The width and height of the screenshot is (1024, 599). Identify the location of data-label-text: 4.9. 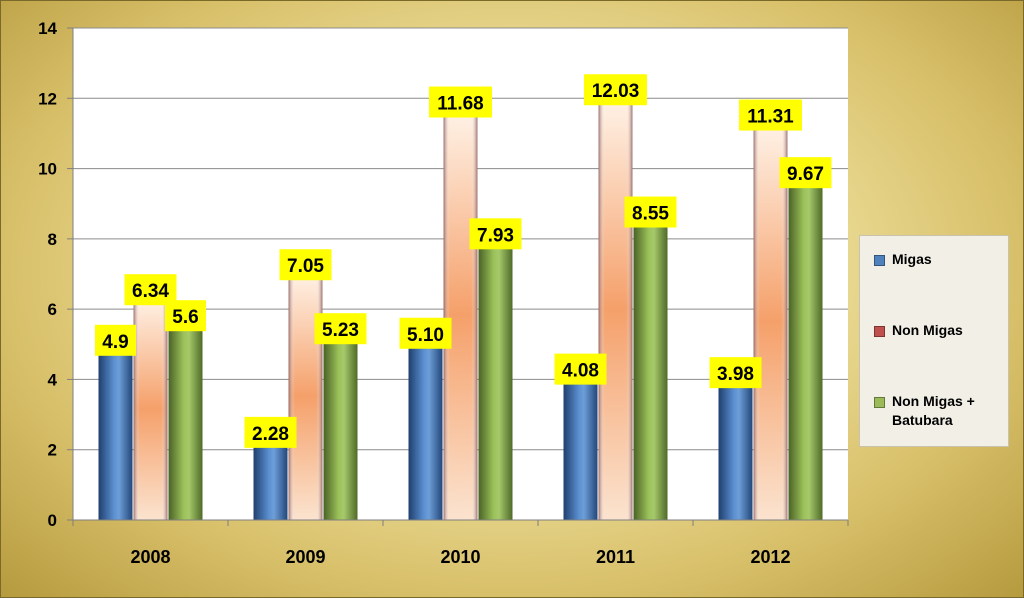
(115, 342).